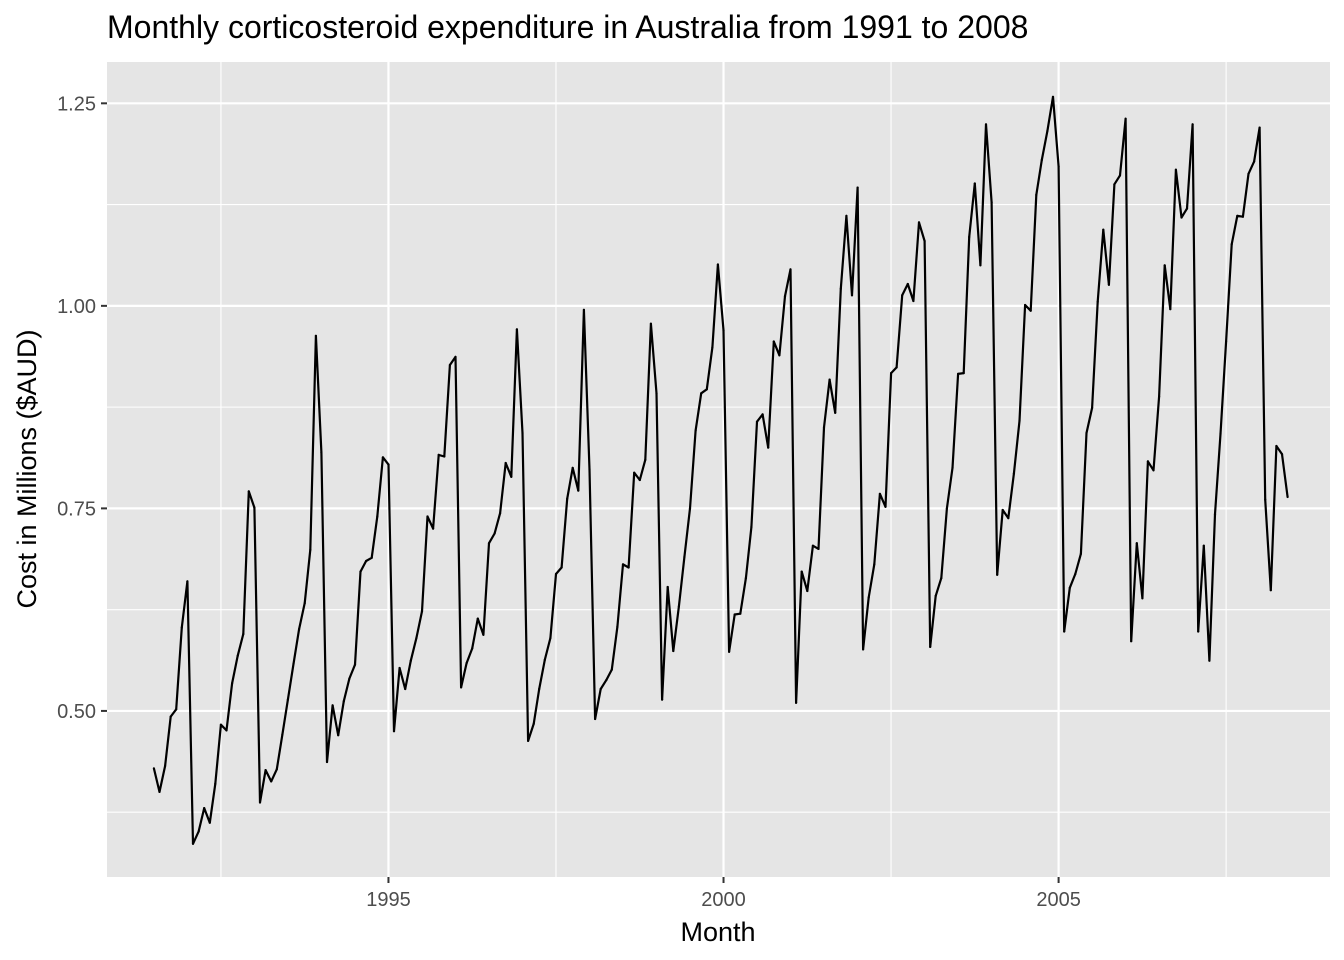 The width and height of the screenshot is (1344, 960). I want to click on y-axis-title: Cost in Millions ($AUD), so click(27, 468).